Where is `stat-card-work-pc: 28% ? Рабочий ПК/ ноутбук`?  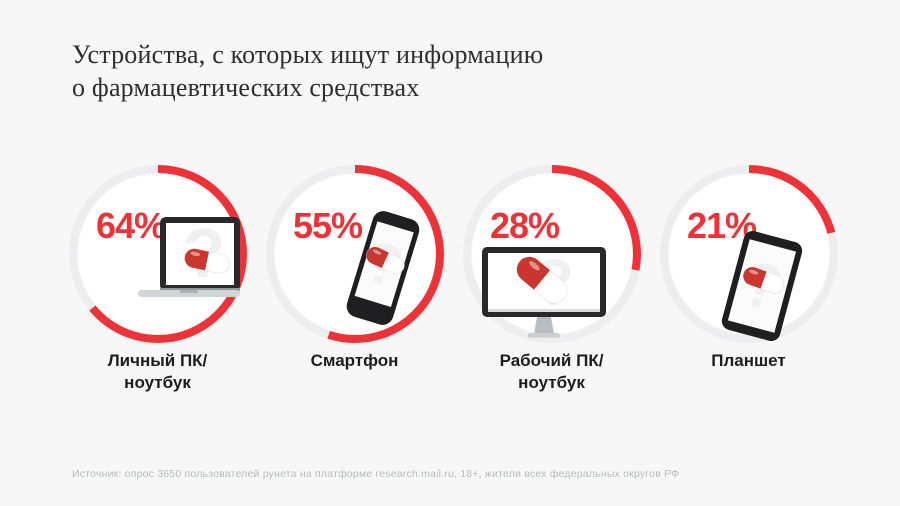
stat-card-work-pc: 28% ? Рабочий ПК/ ноутбук is located at coordinates (551, 279).